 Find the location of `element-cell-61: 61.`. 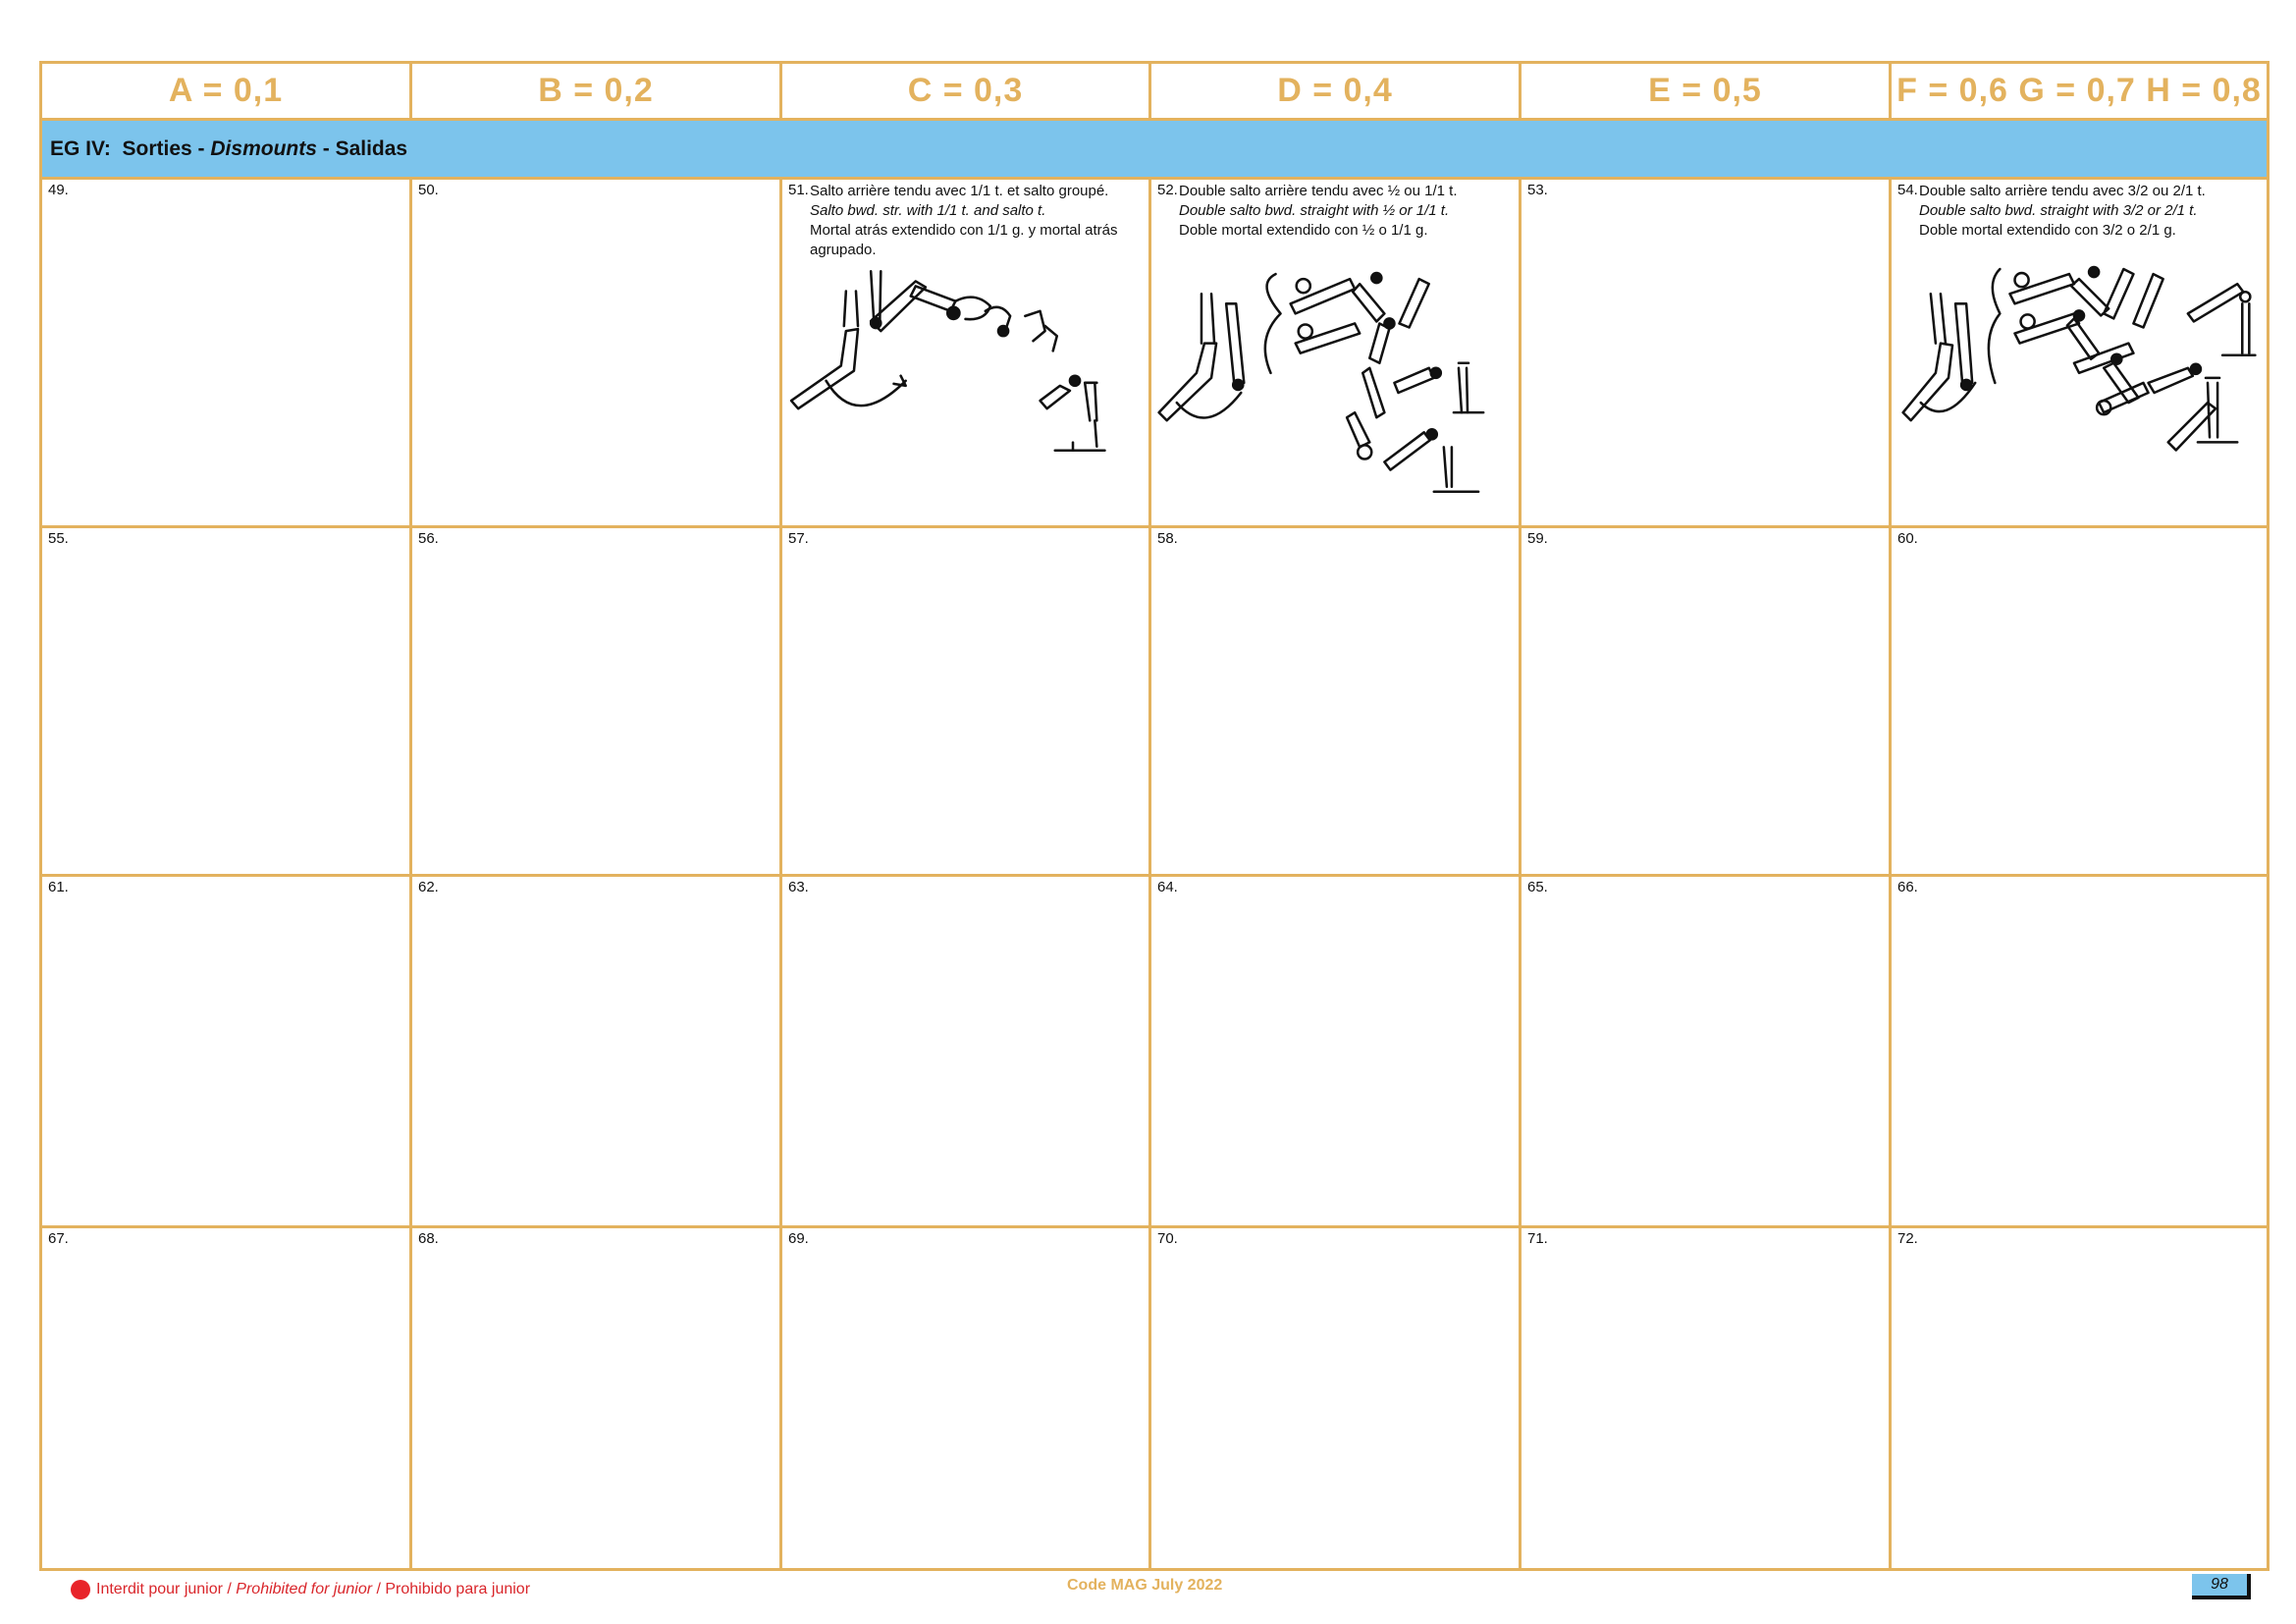

element-cell-61: 61. is located at coordinates (227, 1051).